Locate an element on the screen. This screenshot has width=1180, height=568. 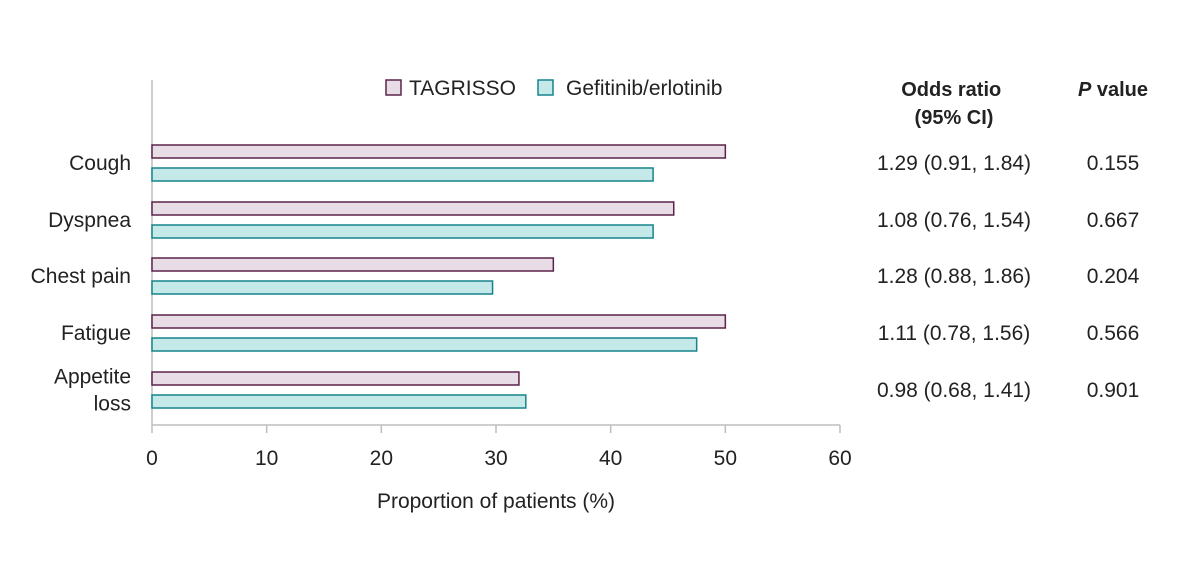
odds-ratio-value: 1.28 (0.88, 1.86) is located at coordinates (954, 276).